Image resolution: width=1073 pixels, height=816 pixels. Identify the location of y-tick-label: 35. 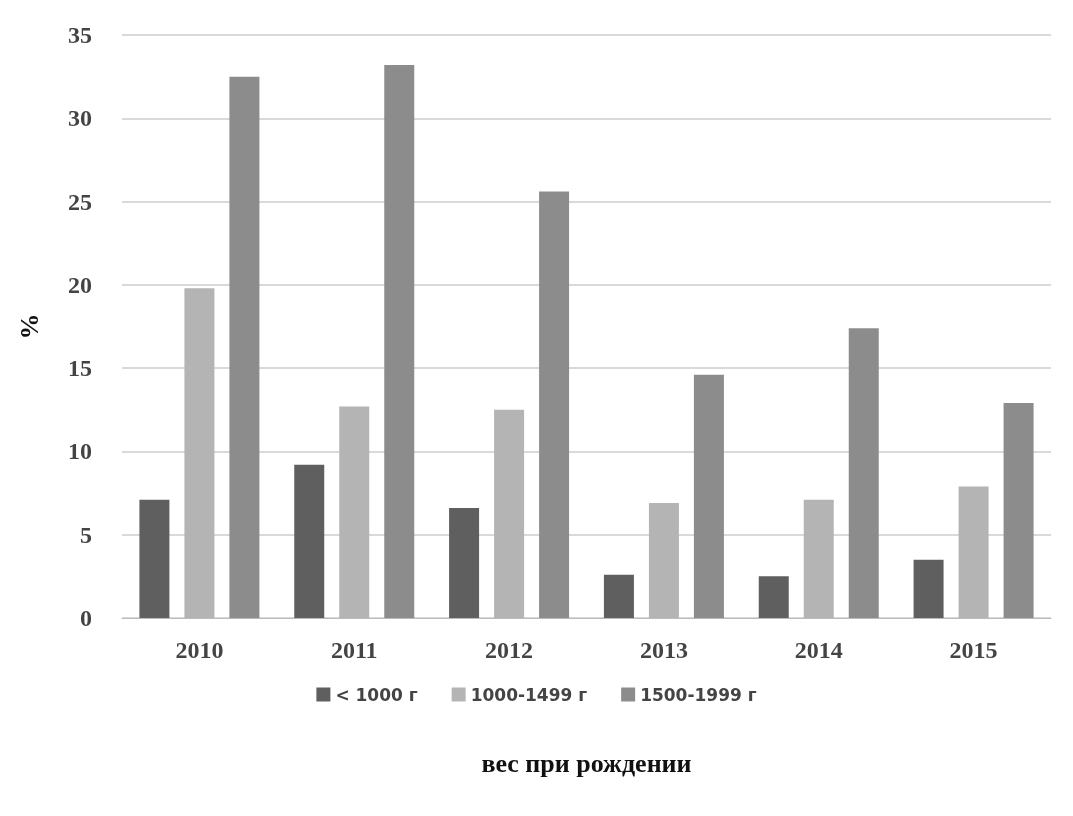
(80, 35).